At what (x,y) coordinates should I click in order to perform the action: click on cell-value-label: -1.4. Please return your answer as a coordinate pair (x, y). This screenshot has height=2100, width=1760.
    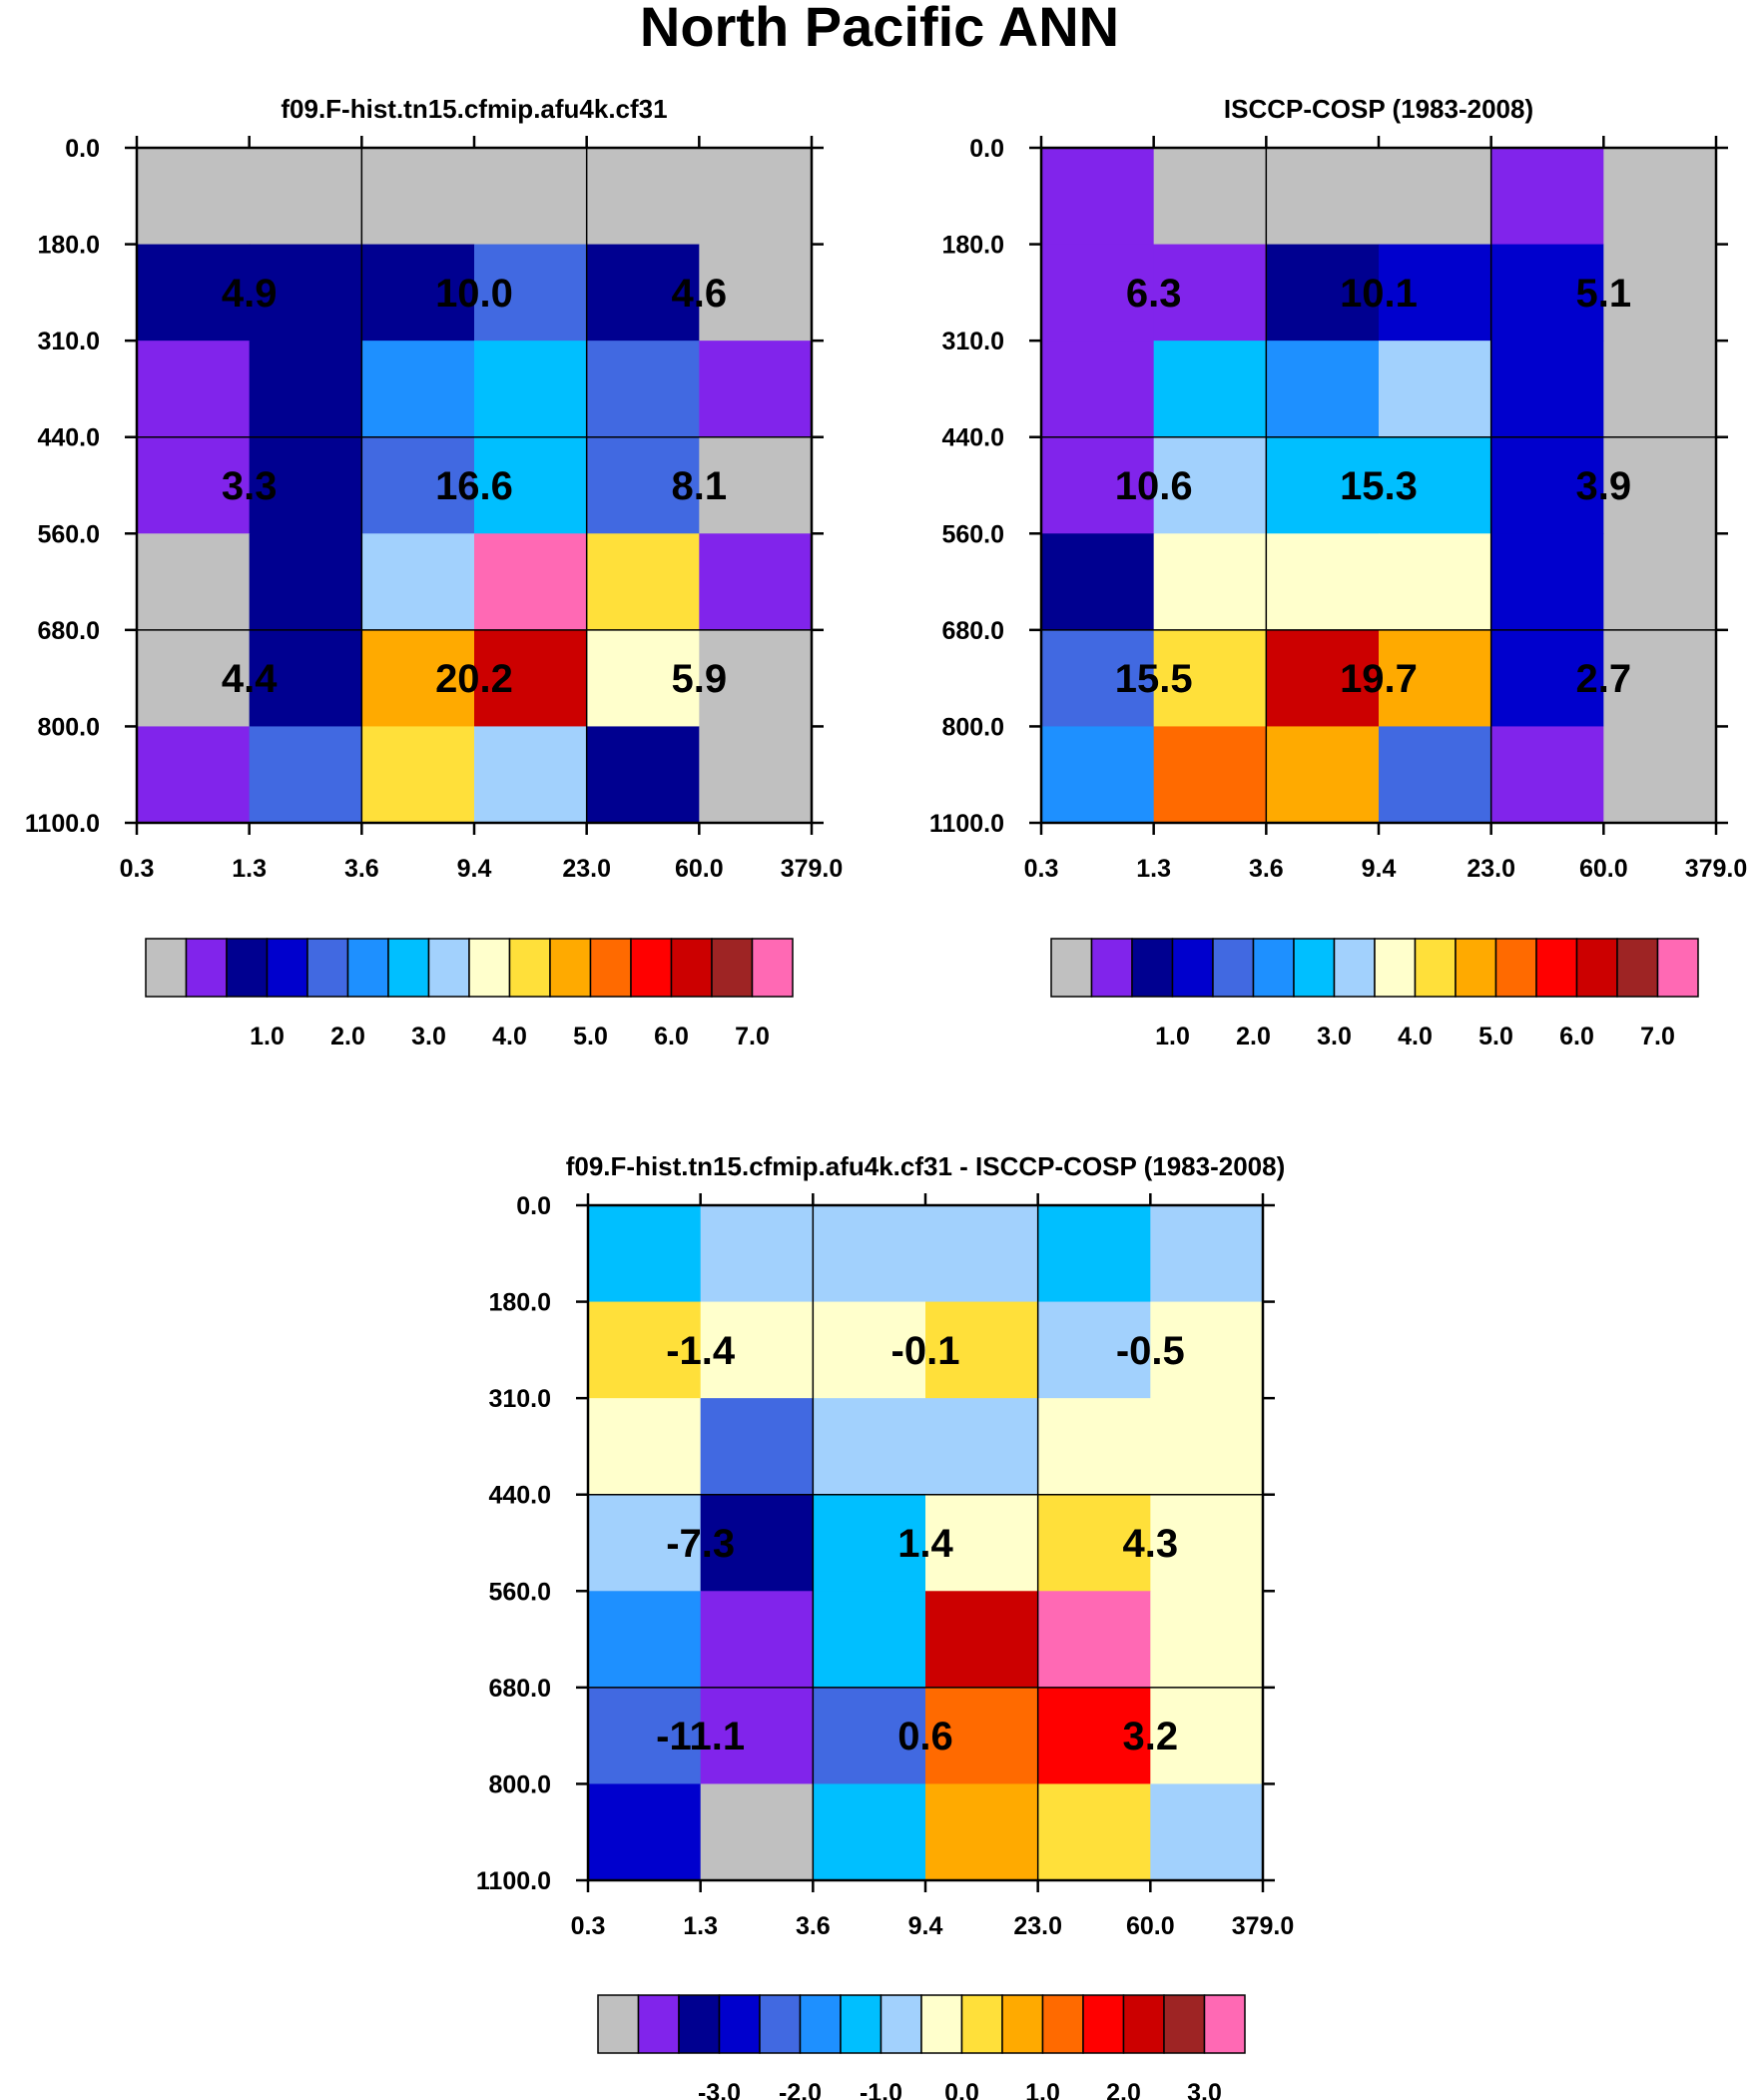
    Looking at the image, I should click on (701, 1351).